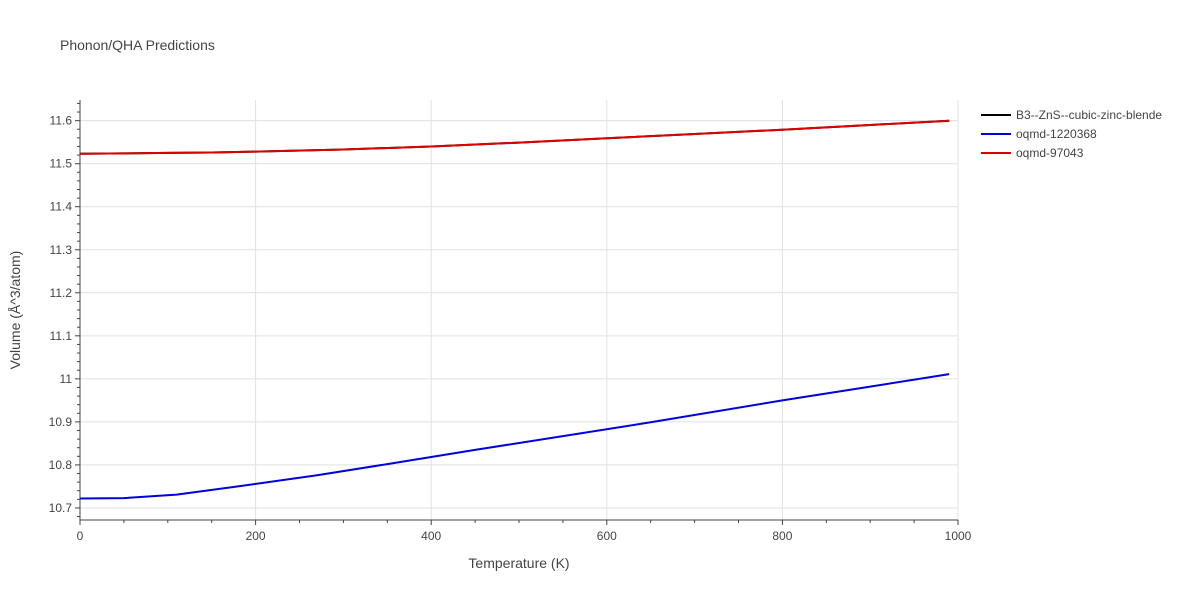 This screenshot has width=1200, height=600. What do you see at coordinates (431, 536) in the screenshot?
I see `x-tick-label: 400` at bounding box center [431, 536].